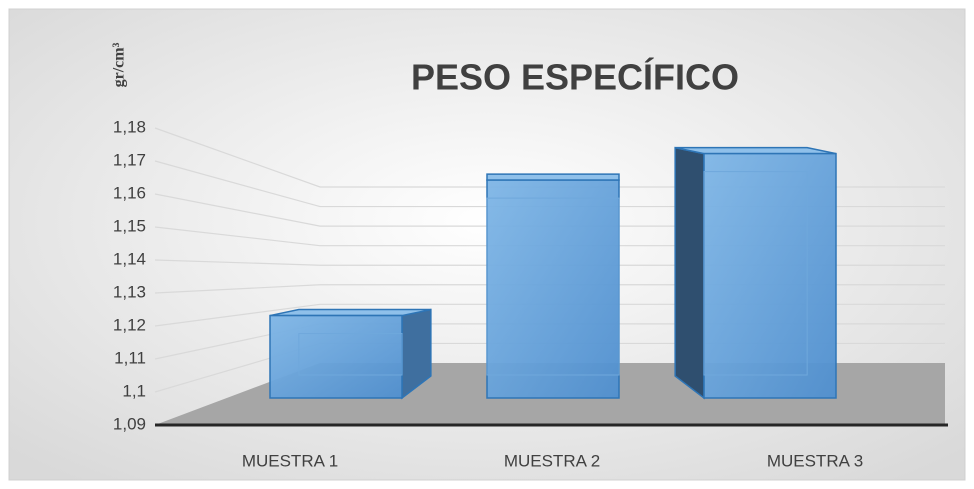 Image resolution: width=974 pixels, height=489 pixels. Describe the element at coordinates (129, 291) in the screenshot. I see `y-tick-label: 1,13` at that location.